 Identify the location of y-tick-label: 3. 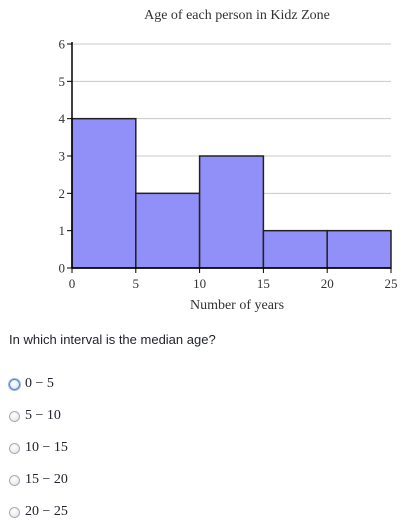
(62, 156).